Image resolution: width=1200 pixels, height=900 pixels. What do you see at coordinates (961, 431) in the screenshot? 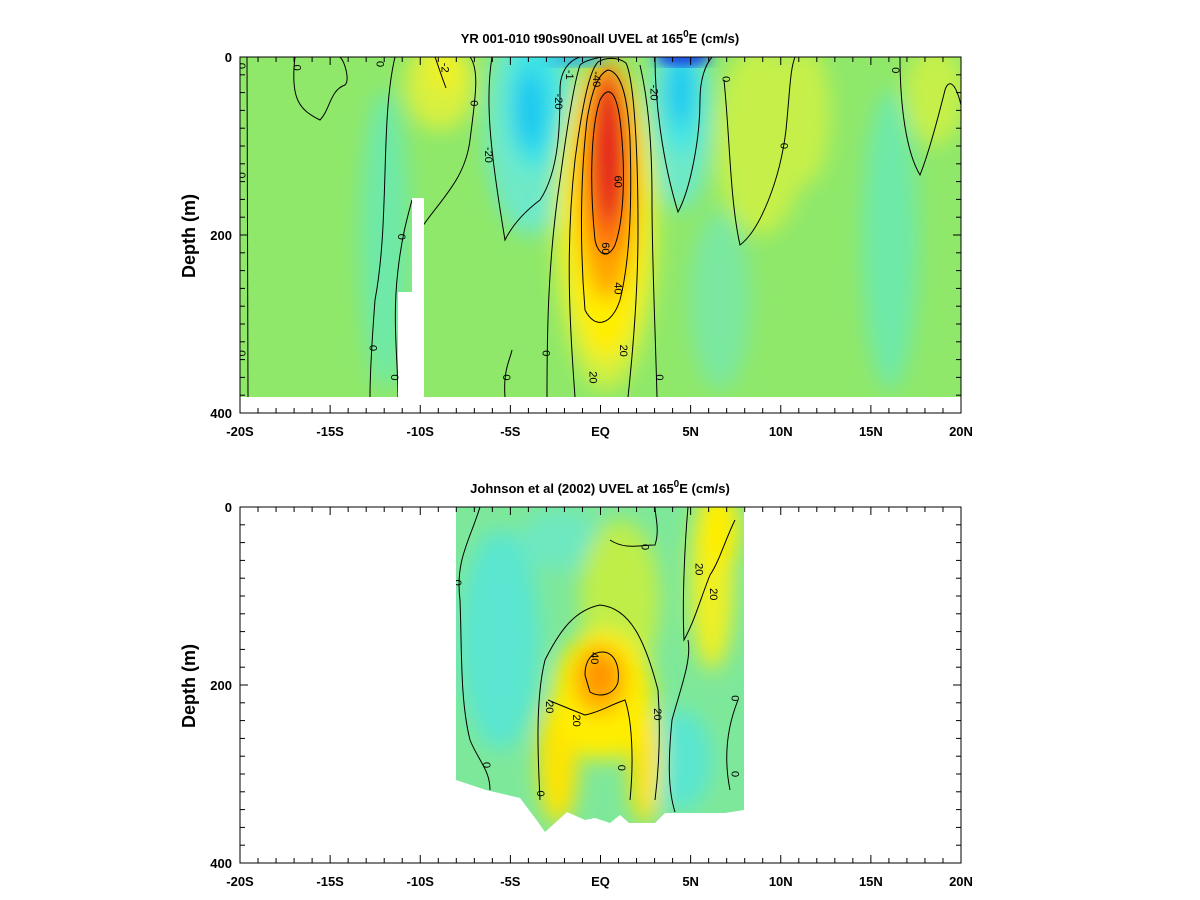
I see `top-x-tick-label: 20N` at bounding box center [961, 431].